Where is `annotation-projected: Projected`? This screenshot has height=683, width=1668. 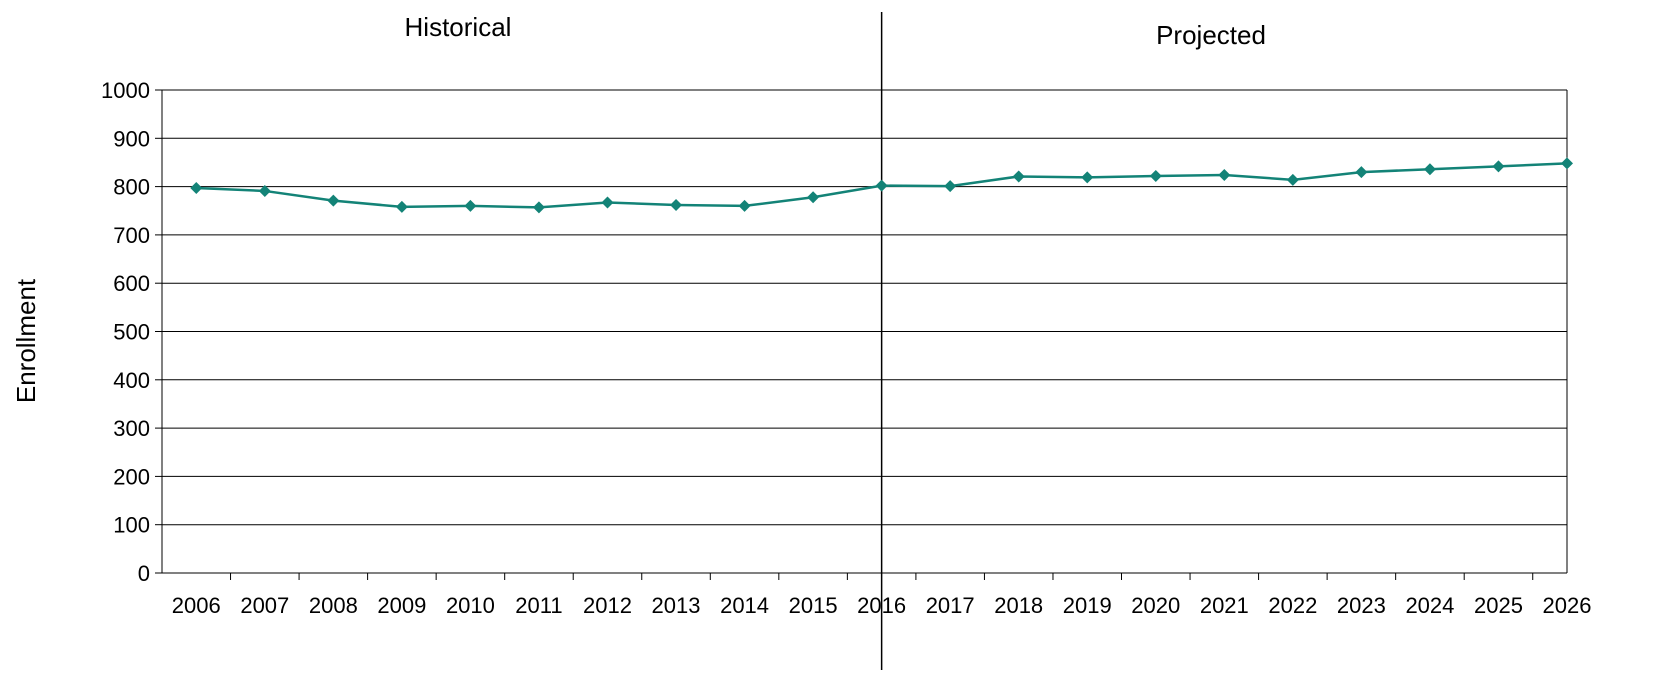 annotation-projected: Projected is located at coordinates (1211, 35).